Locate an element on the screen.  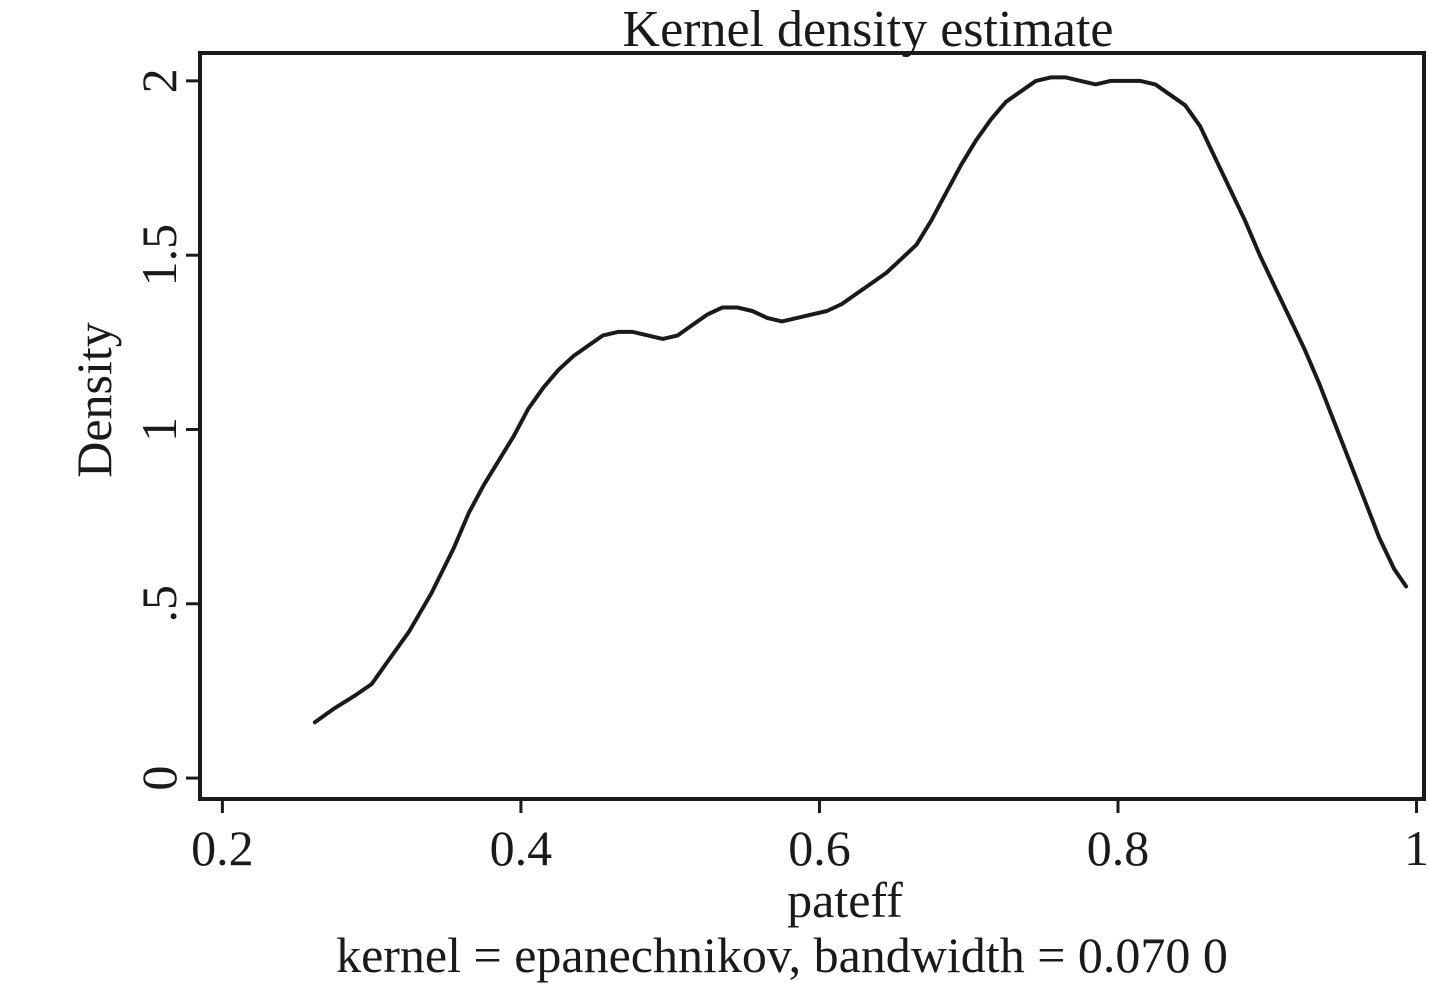
chart-title: Kernel density estimate is located at coordinates (868, 29).